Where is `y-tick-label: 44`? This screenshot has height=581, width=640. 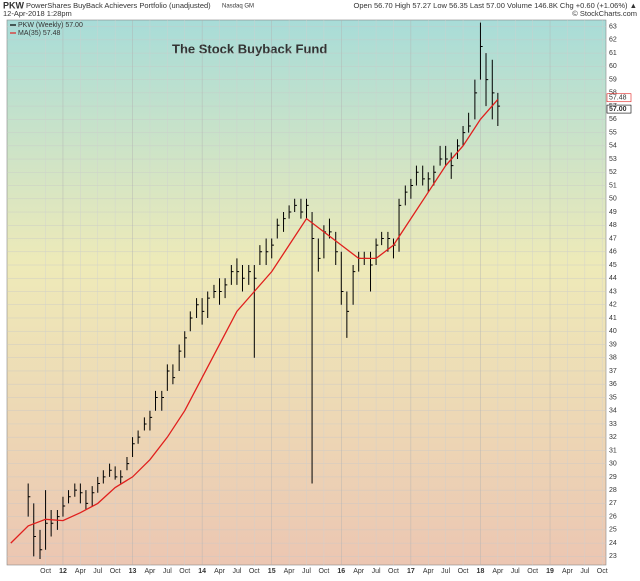 y-tick-label: 44 is located at coordinates (613, 278).